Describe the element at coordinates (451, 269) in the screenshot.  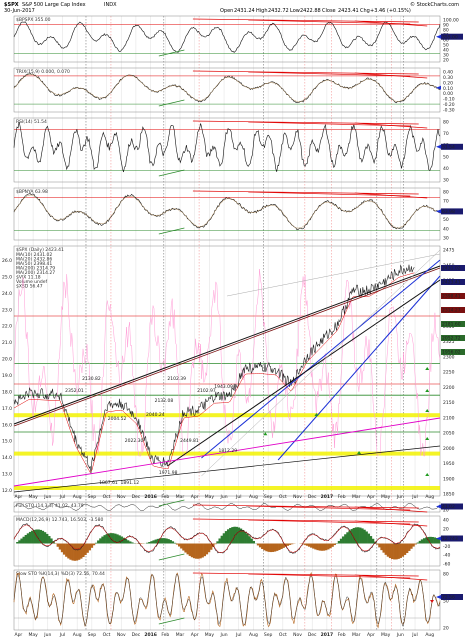
I see `value-tag-text: 2431.02` at that location.